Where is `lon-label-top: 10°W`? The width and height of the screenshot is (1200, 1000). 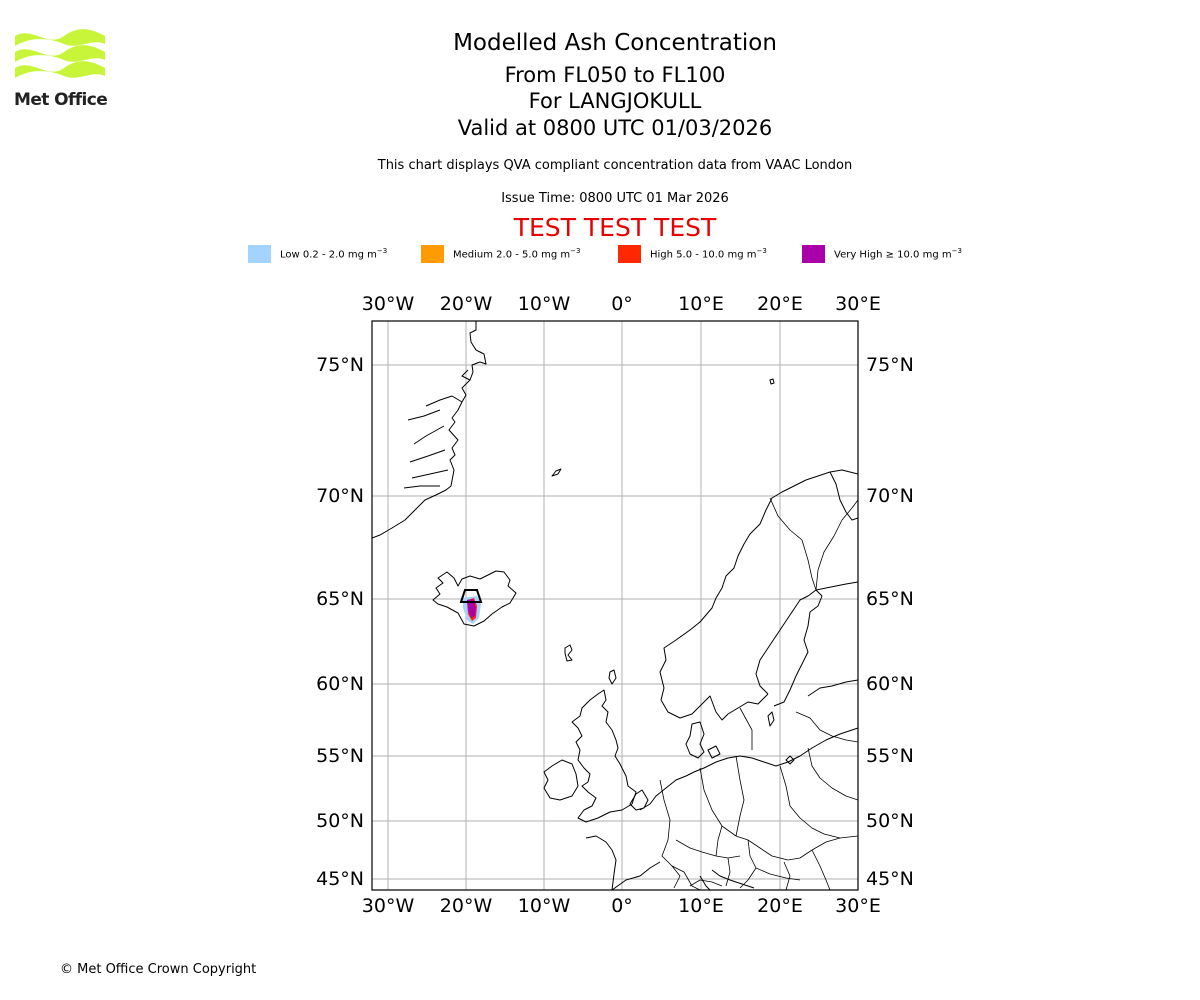 lon-label-top: 10°W is located at coordinates (544, 304).